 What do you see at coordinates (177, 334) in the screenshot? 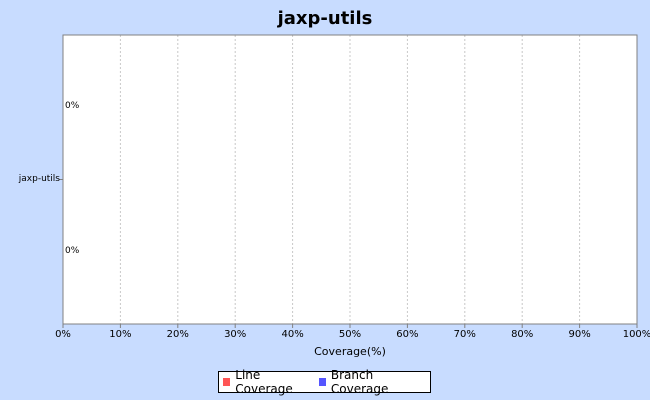
I see `x-tick-label: 20%` at bounding box center [177, 334].